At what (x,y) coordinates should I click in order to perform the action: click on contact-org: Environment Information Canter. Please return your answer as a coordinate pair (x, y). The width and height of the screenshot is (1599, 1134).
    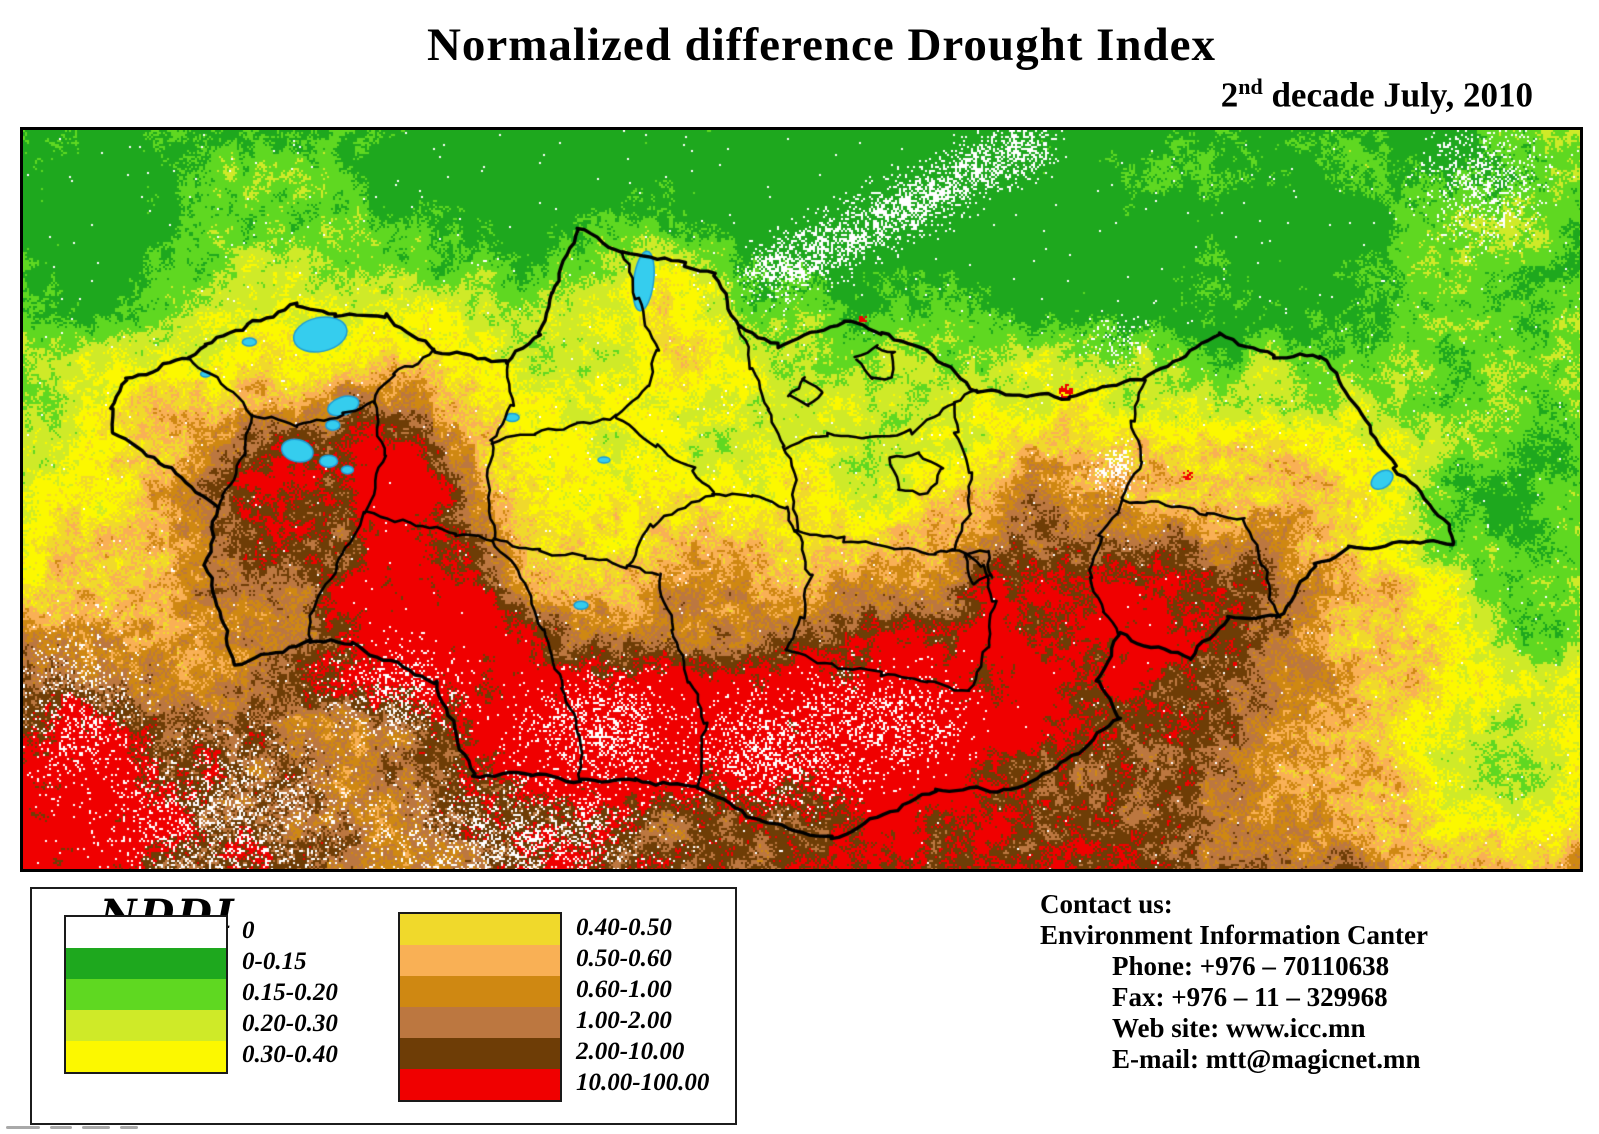
    Looking at the image, I should click on (1234, 935).